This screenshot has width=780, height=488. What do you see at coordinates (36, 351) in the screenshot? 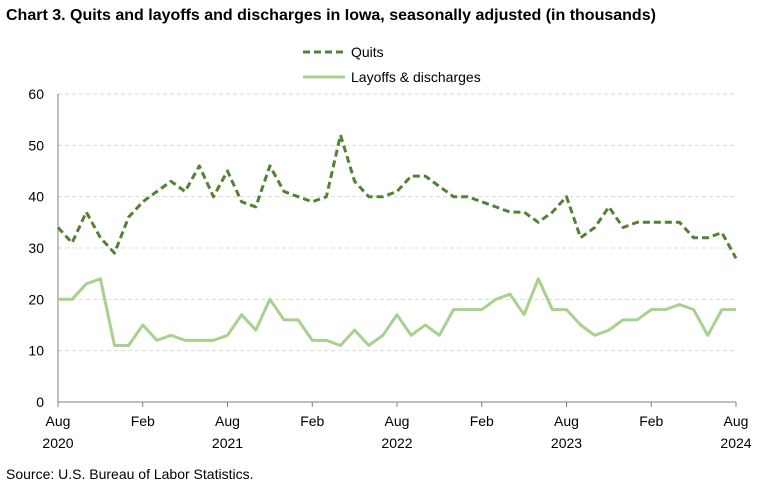
I see `y-tick-label: 10` at bounding box center [36, 351].